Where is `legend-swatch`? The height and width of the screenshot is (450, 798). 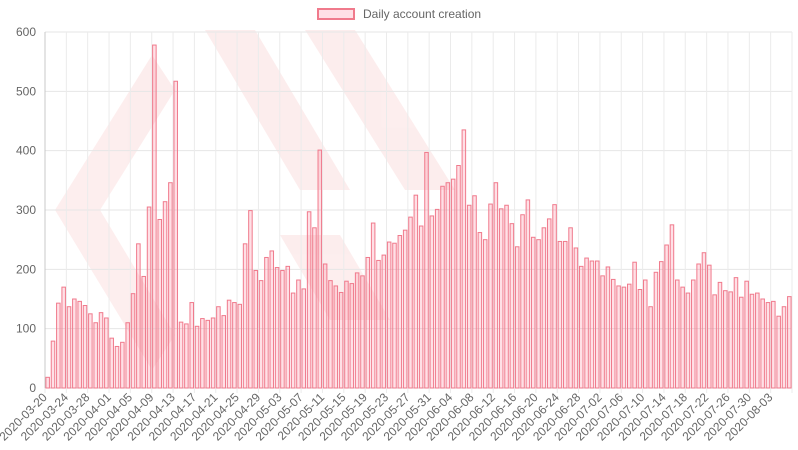 legend-swatch is located at coordinates (336, 14).